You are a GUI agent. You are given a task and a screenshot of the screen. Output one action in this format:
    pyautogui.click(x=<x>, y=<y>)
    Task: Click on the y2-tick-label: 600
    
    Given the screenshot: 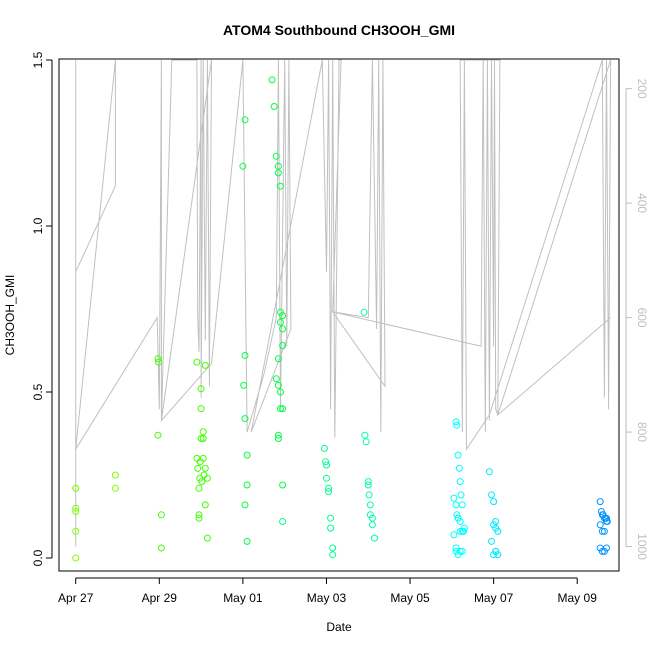 What is the action you would take?
    pyautogui.click(x=642, y=318)
    